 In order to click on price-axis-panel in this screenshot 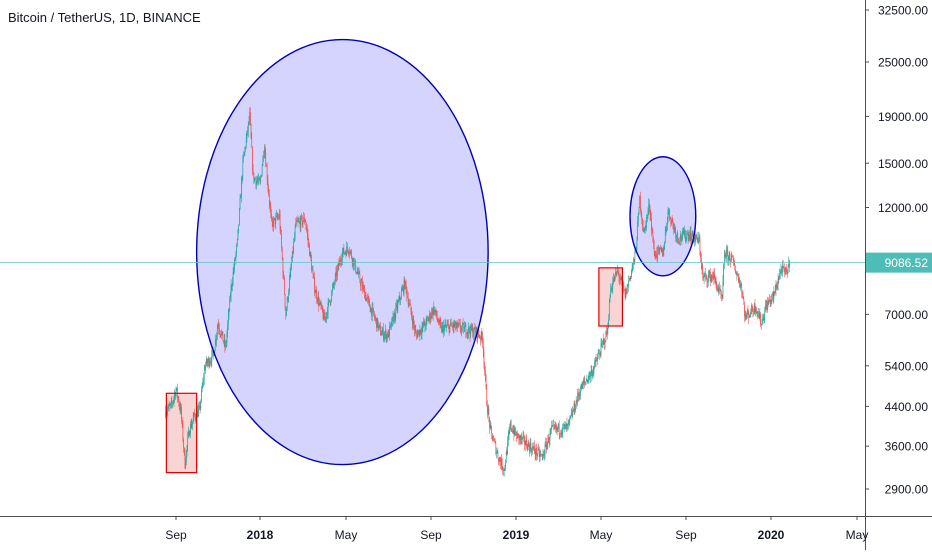, I will do `click(898, 275)`.